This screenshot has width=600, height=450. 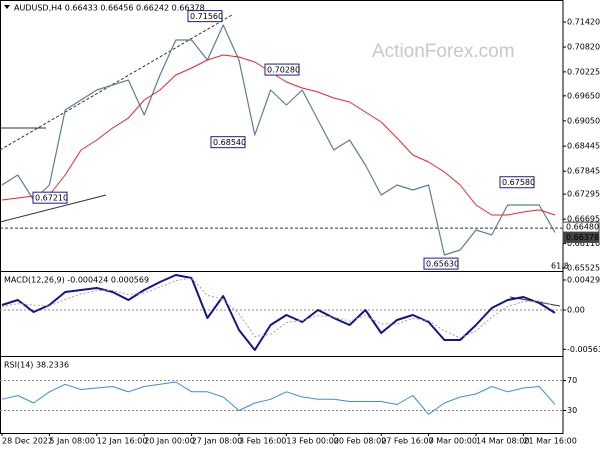 I want to click on fib-label: 61.8, so click(x=560, y=266).